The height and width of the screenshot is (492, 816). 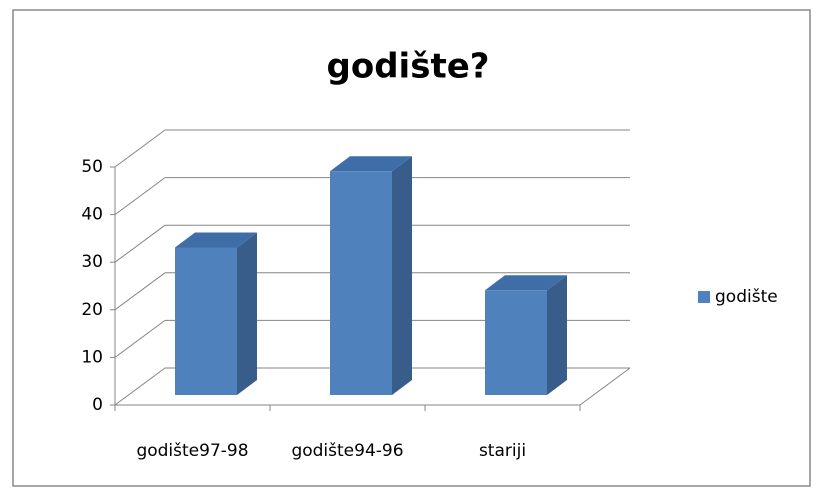 What do you see at coordinates (92, 262) in the screenshot?
I see `y-tick-label: 30` at bounding box center [92, 262].